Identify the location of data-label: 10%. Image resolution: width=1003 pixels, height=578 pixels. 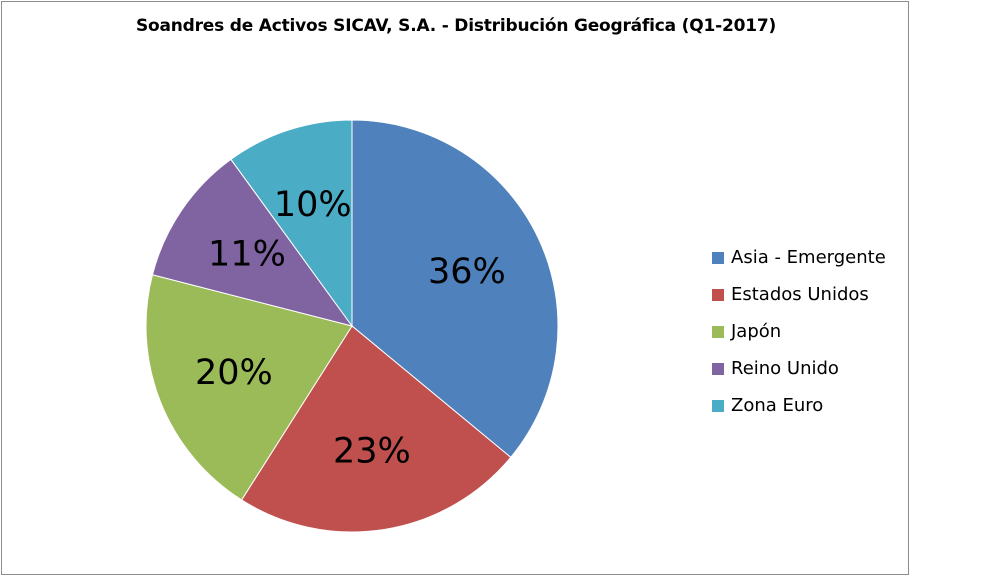
(313, 205).